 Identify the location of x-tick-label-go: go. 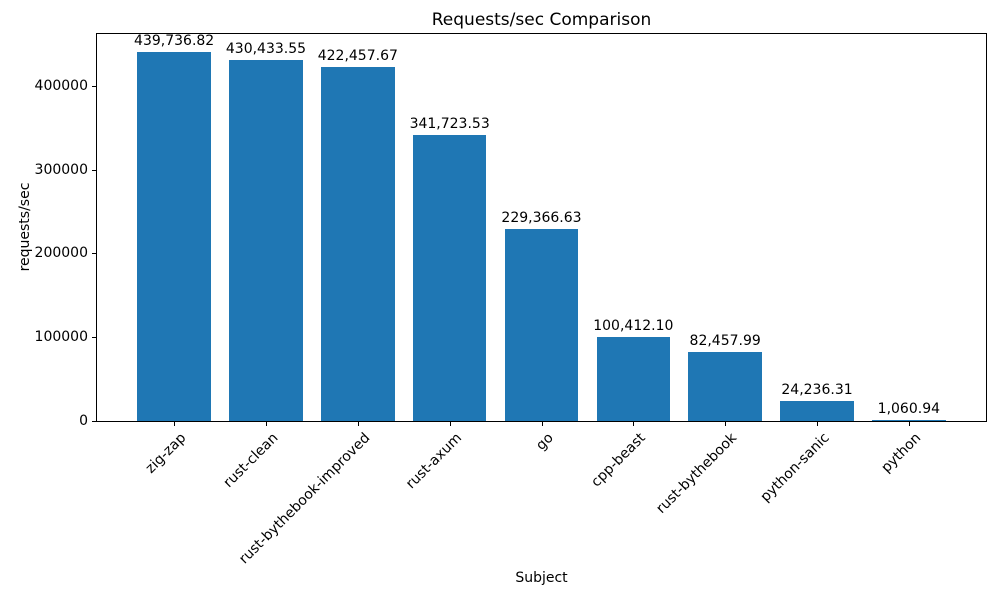
(545, 442).